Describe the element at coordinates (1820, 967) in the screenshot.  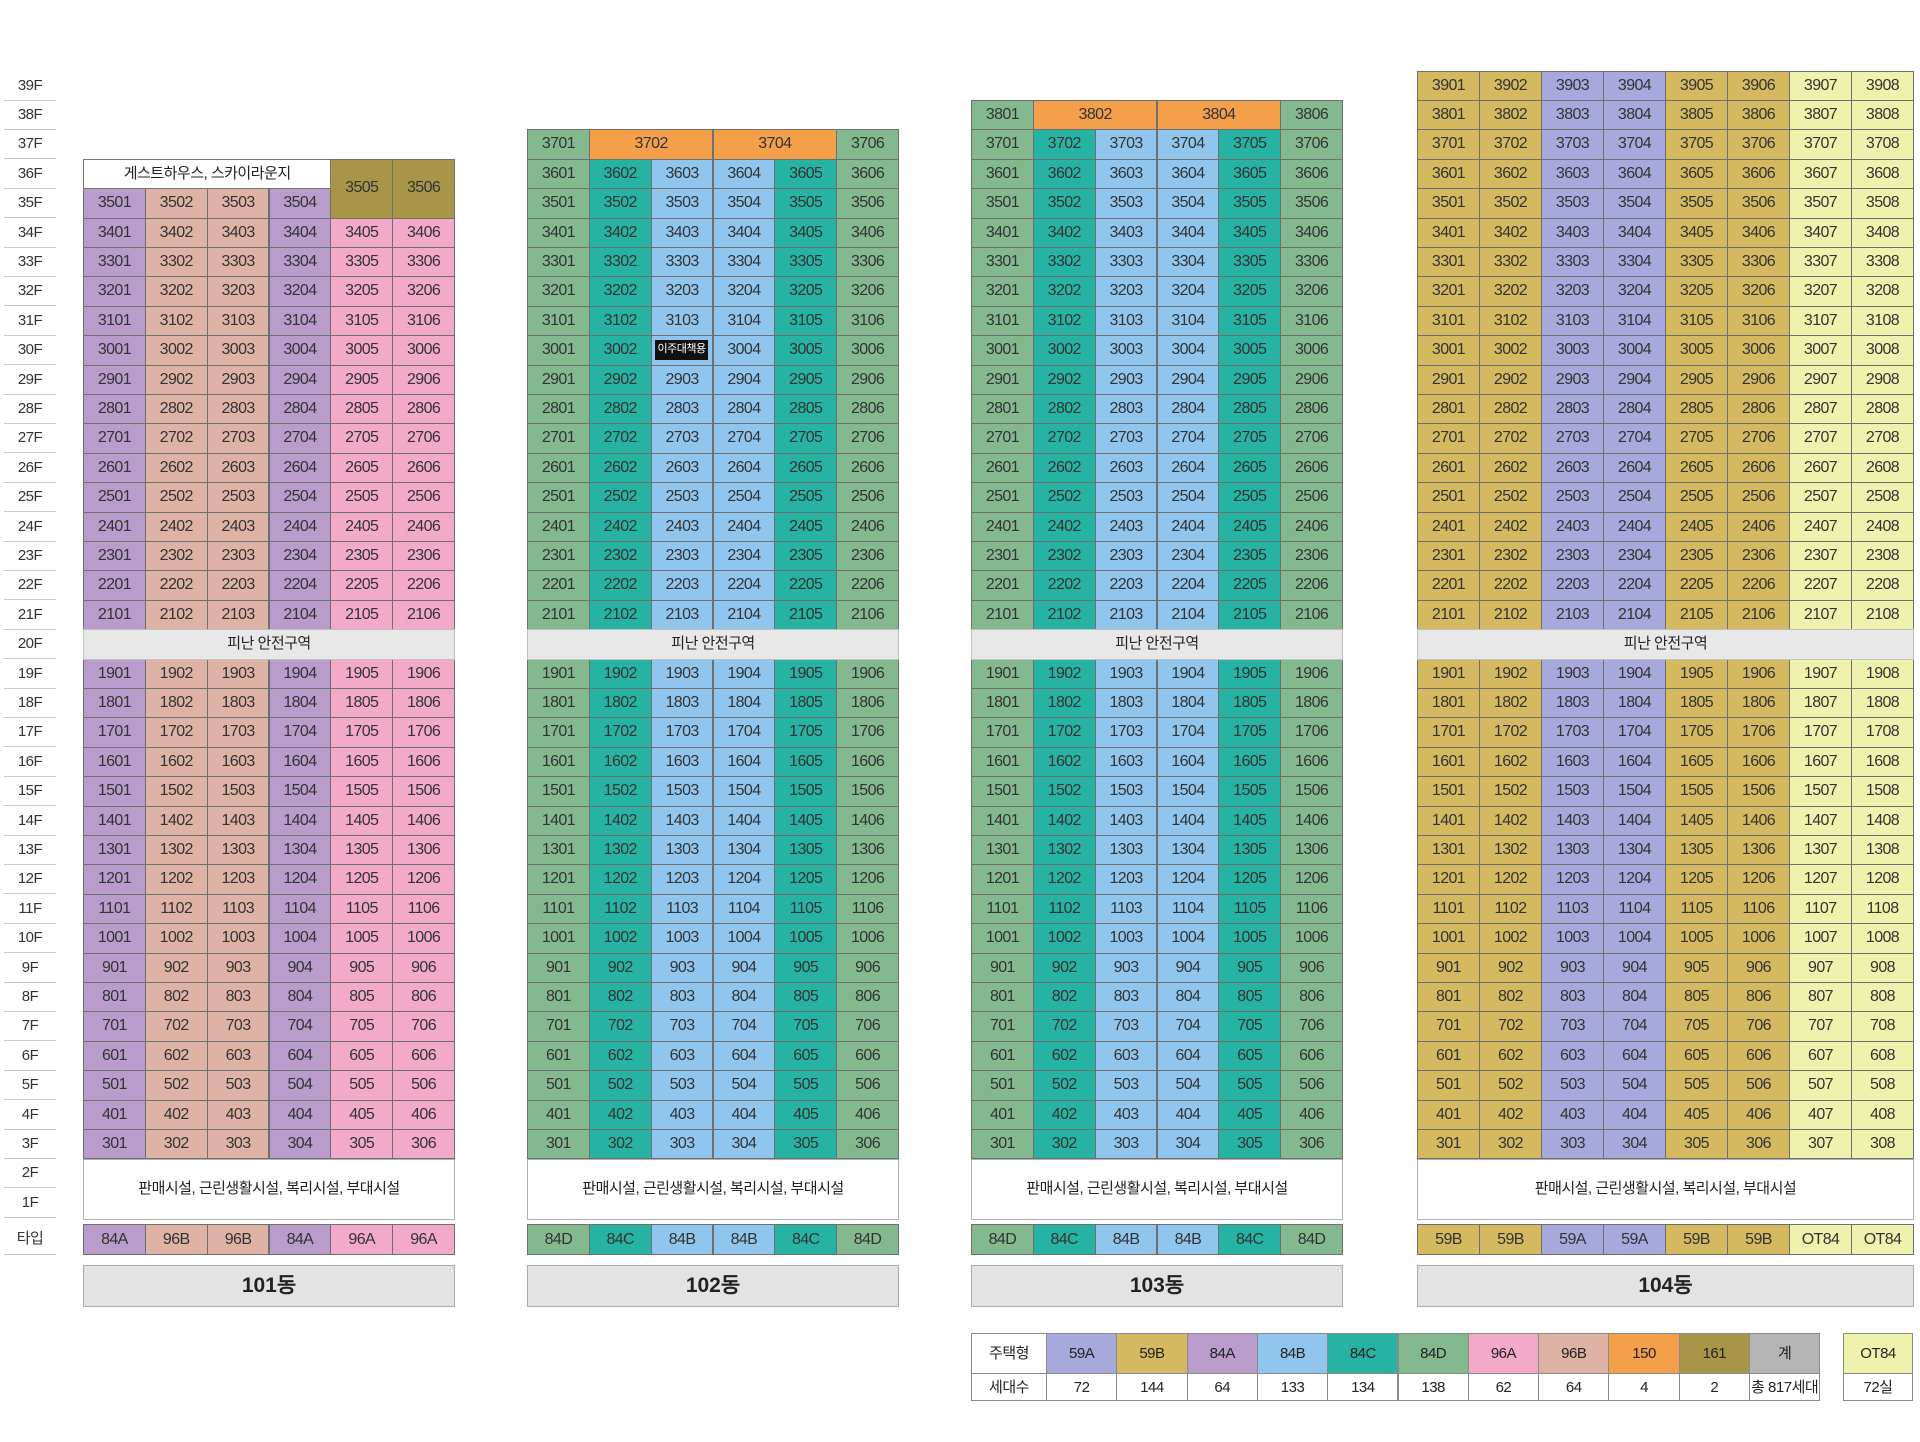
I see `unit-cell: 907` at that location.